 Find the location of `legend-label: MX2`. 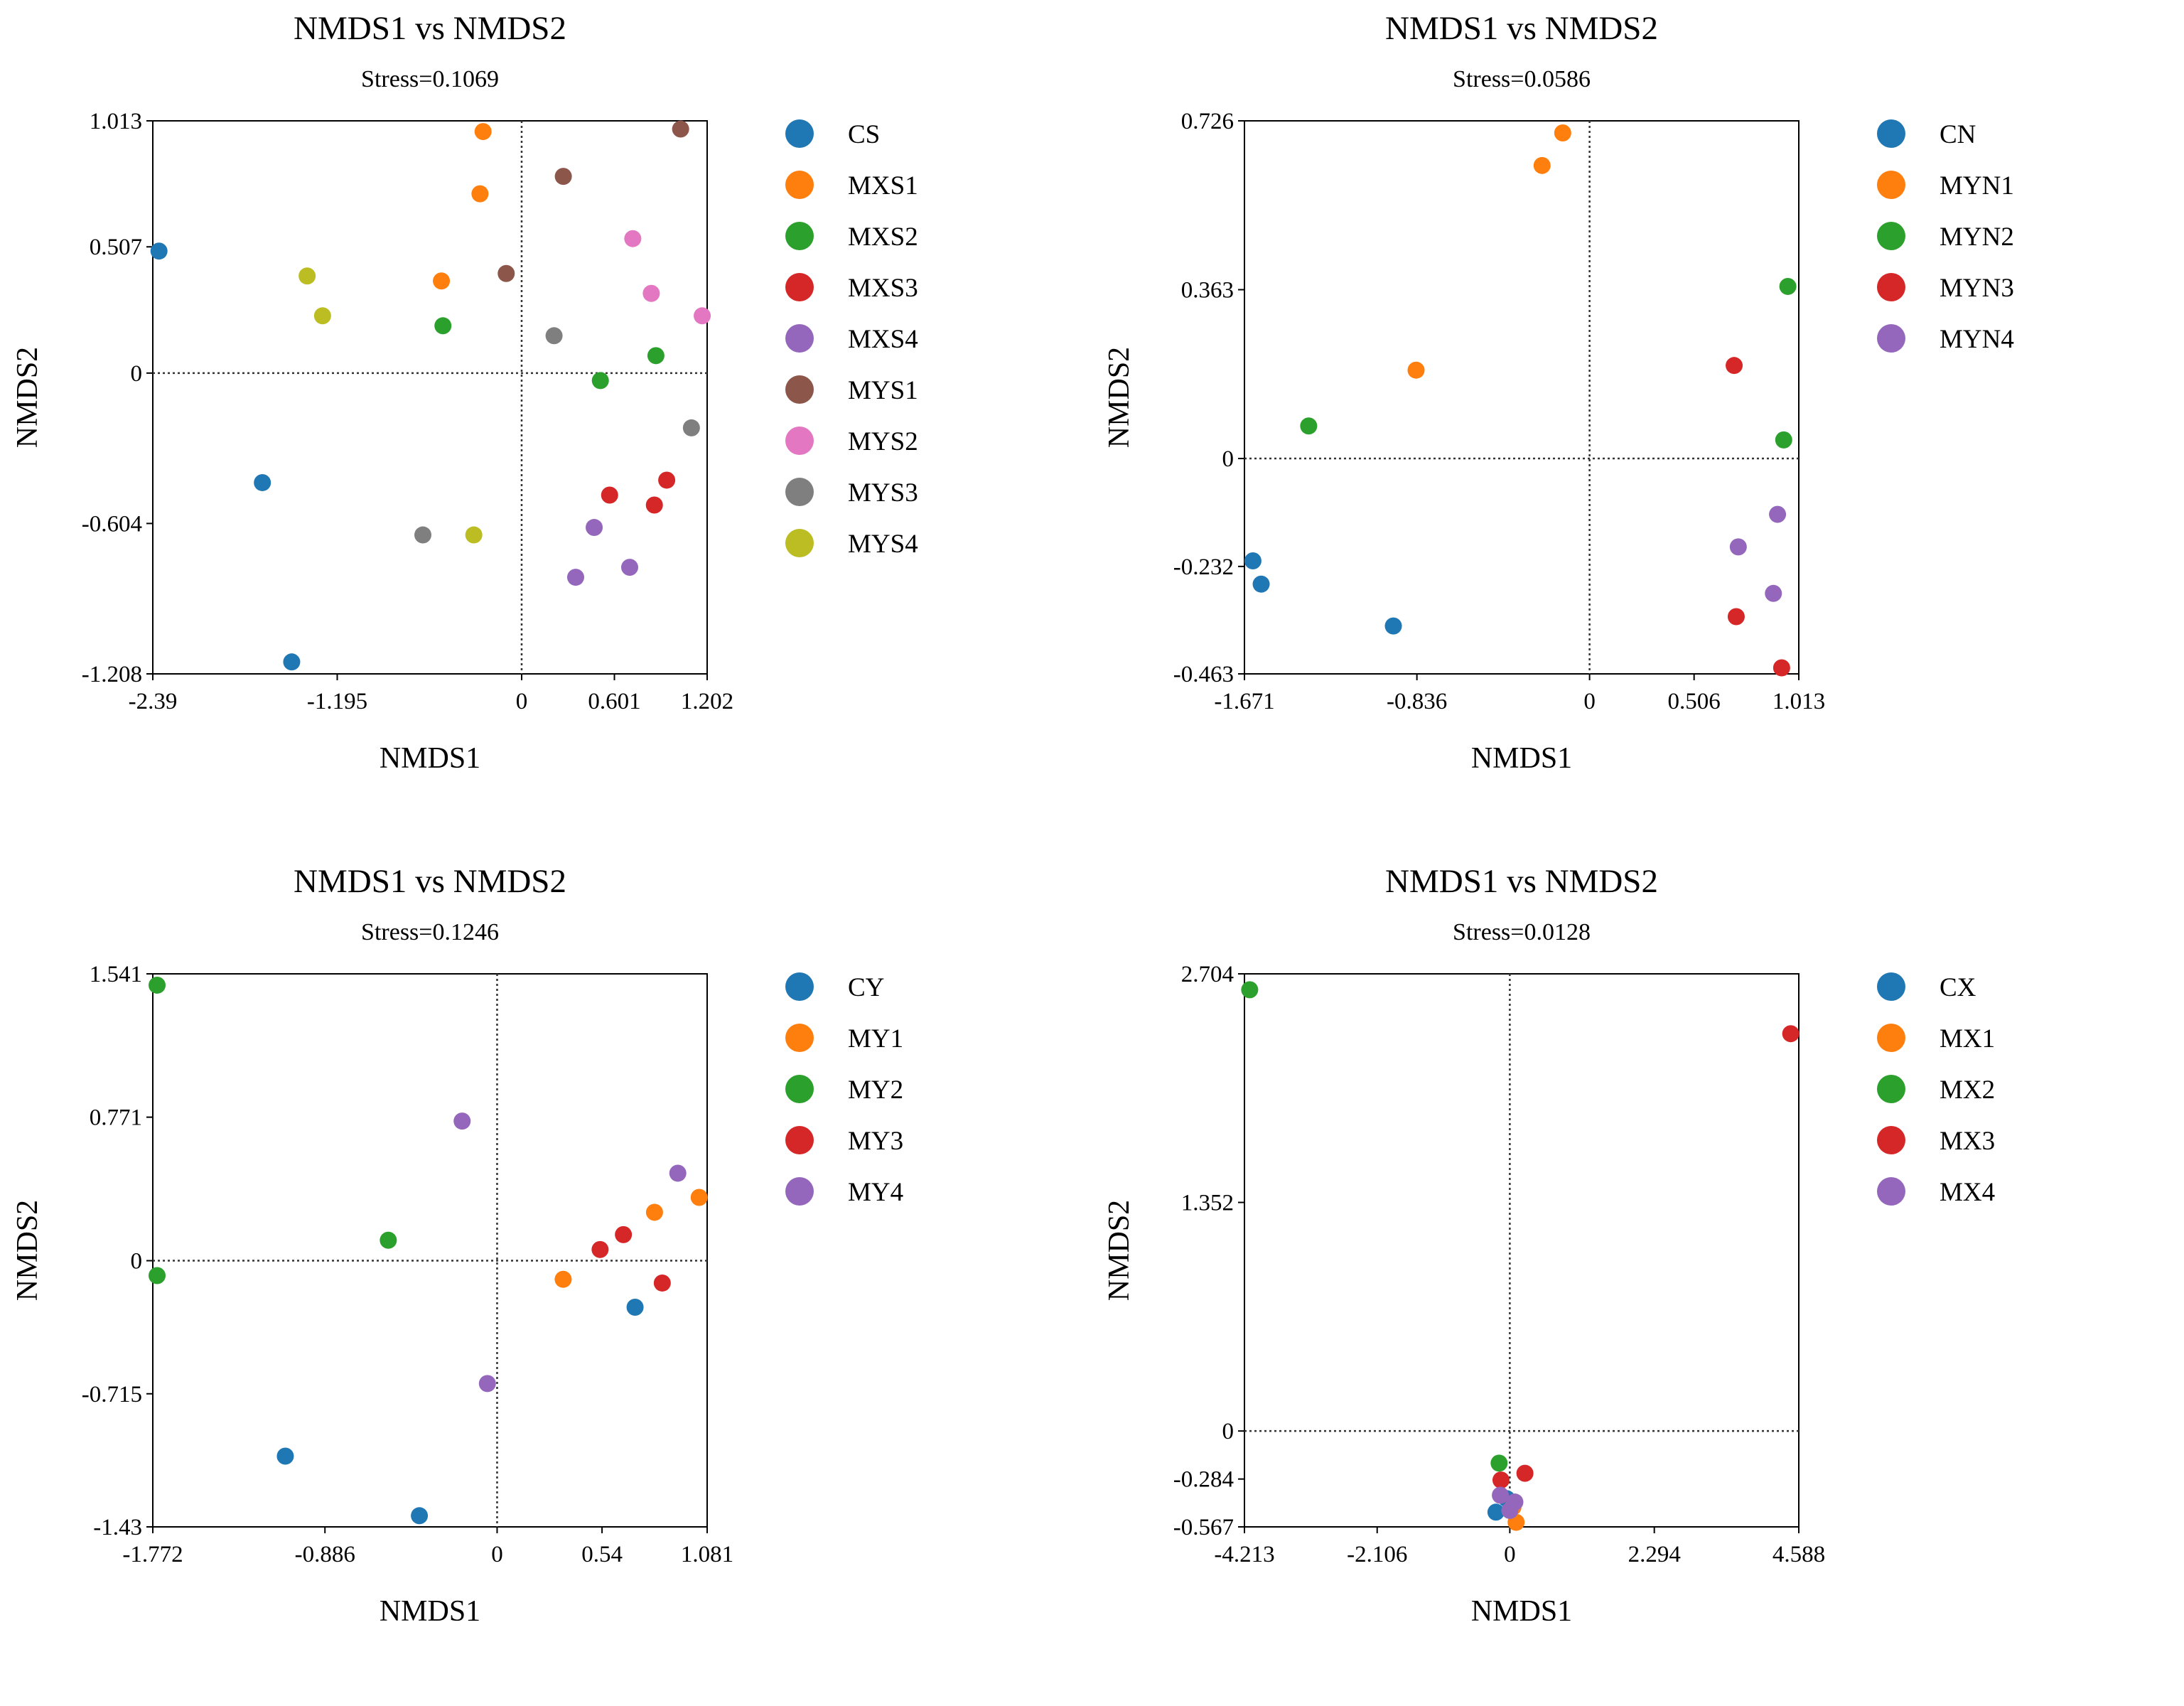

legend-label: MX2 is located at coordinates (1967, 1090).